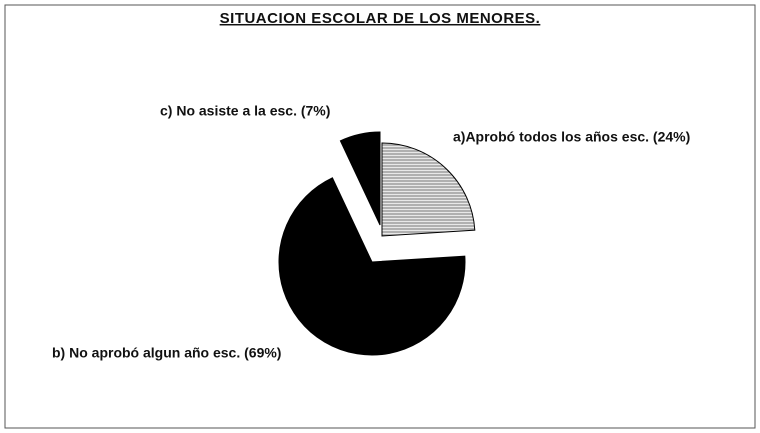 This screenshot has width=760, height=433. Describe the element at coordinates (571, 137) in the screenshot. I see `slice-label: a)Aprobó todos los años esc. (24%)` at that location.